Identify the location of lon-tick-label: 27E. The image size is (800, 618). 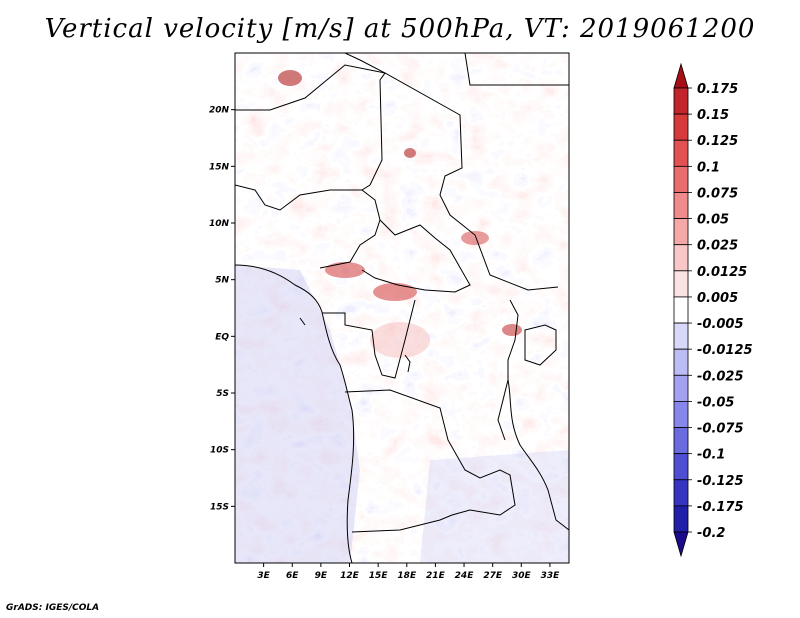
(493, 576).